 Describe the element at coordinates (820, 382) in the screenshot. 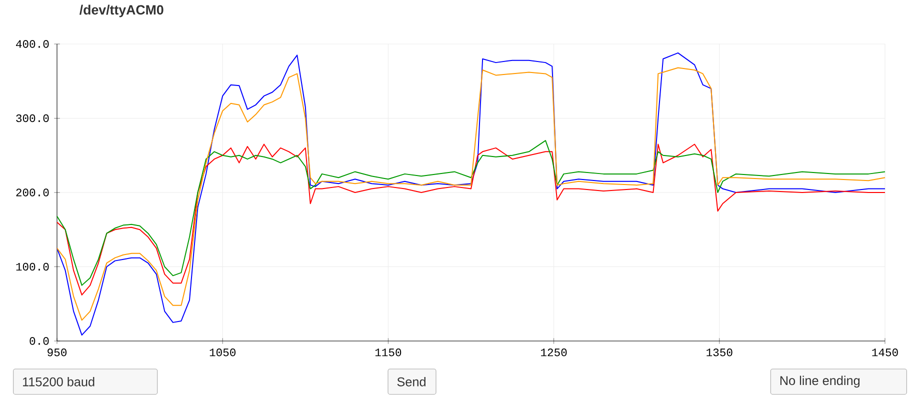

I see `text: No line ending` at that location.